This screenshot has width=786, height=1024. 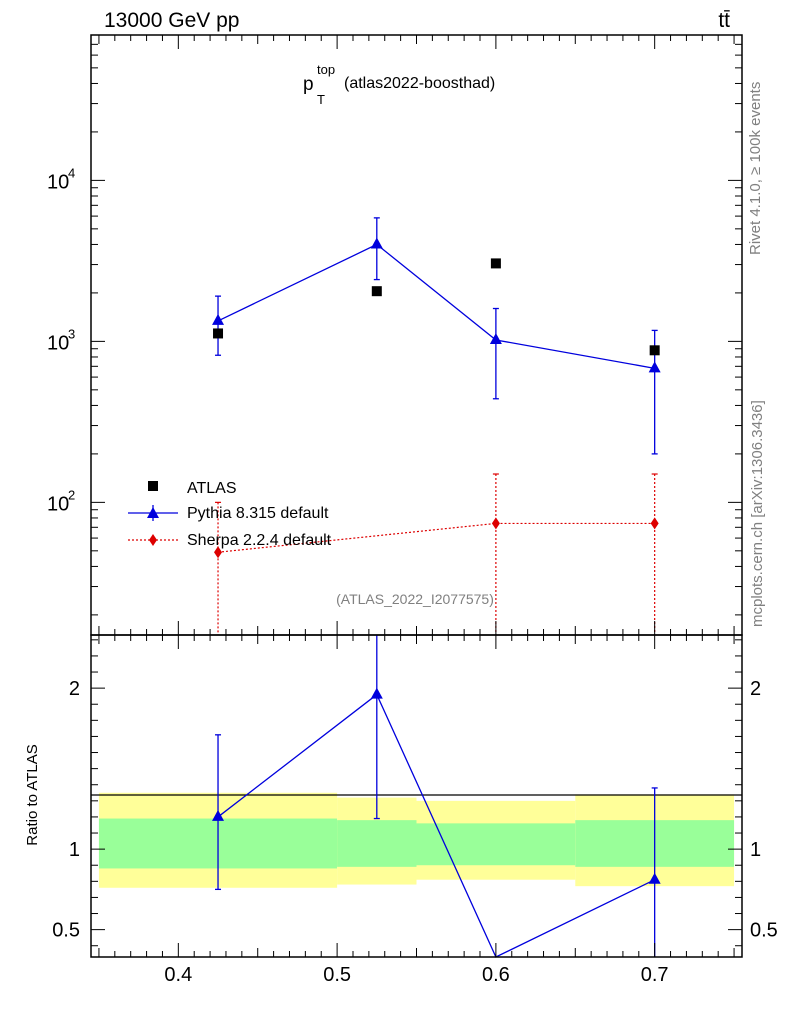 What do you see at coordinates (337, 975) in the screenshot?
I see `xtick-label: 0.5` at bounding box center [337, 975].